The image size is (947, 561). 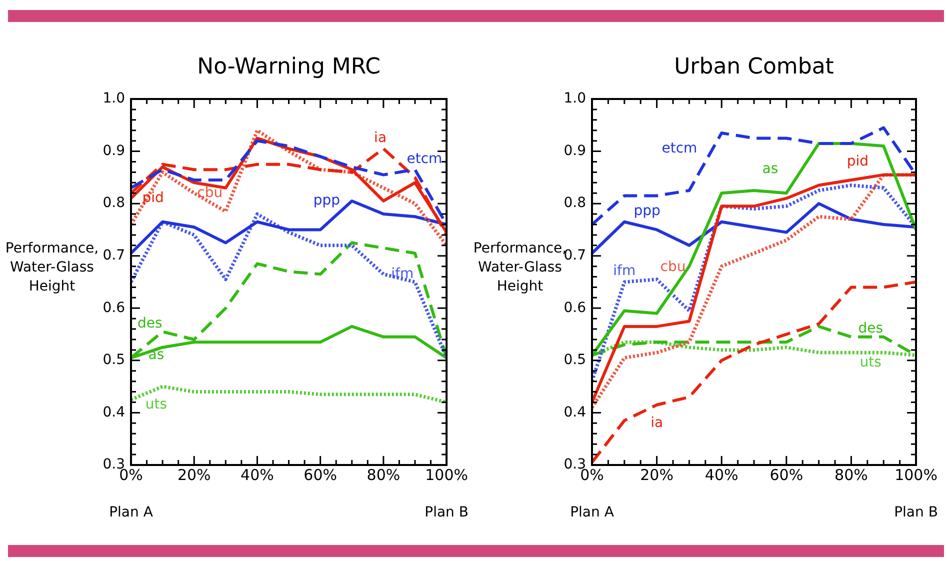 I want to click on chart-title: No-Warning MRC, so click(x=288, y=67).